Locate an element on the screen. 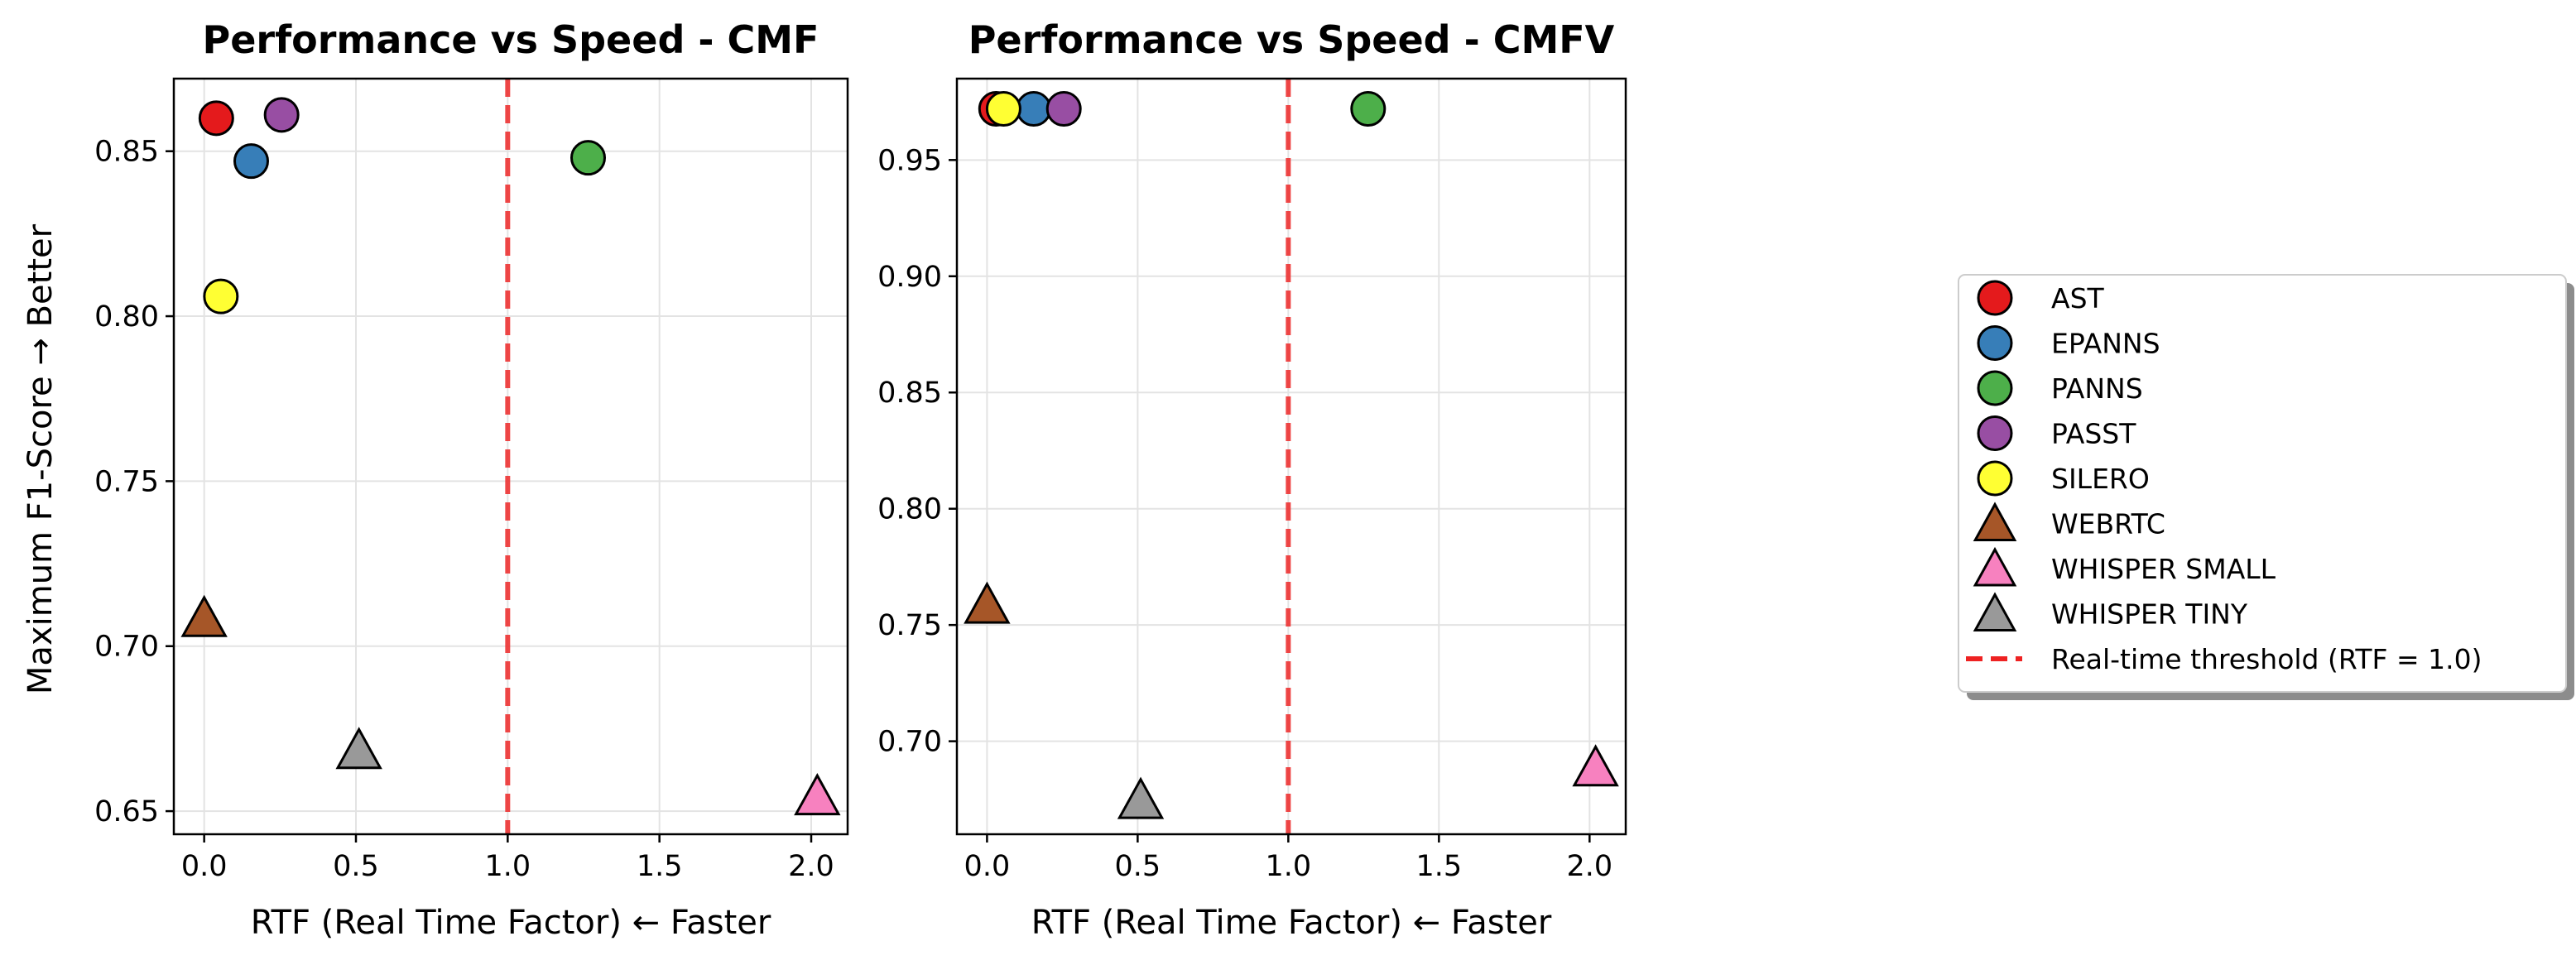  y-tick-label: 0.90 is located at coordinates (909, 277).